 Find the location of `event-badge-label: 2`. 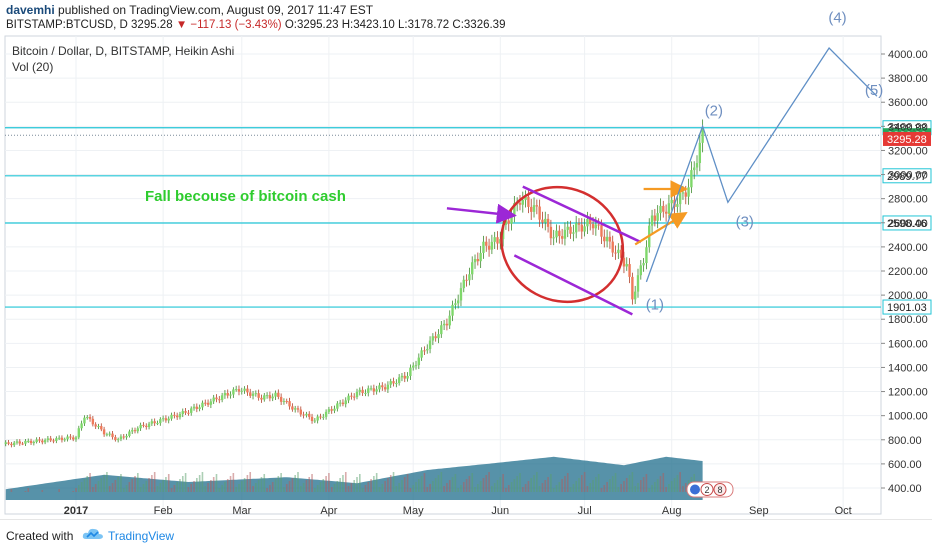

event-badge-label: 2 is located at coordinates (706, 490).